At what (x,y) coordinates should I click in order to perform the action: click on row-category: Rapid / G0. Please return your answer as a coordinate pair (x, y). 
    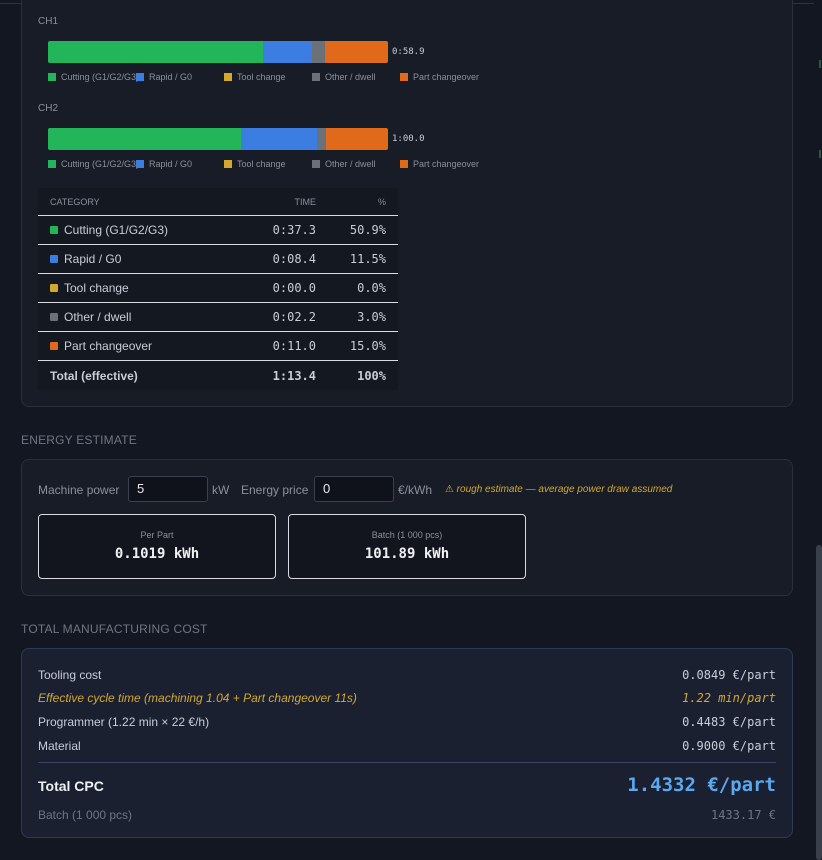
    Looking at the image, I should click on (148, 259).